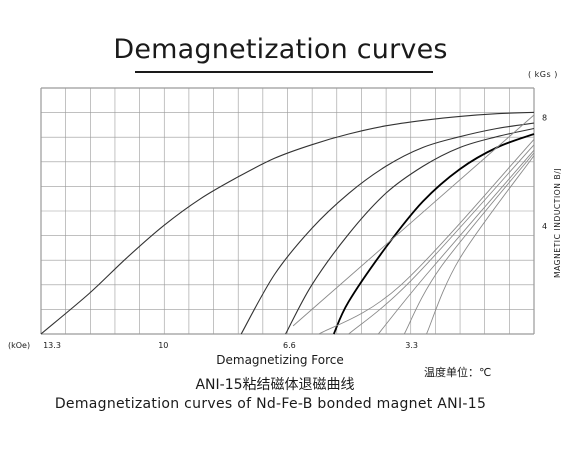 The height and width of the screenshot is (454, 561). I want to click on title-underline, so click(284, 72).